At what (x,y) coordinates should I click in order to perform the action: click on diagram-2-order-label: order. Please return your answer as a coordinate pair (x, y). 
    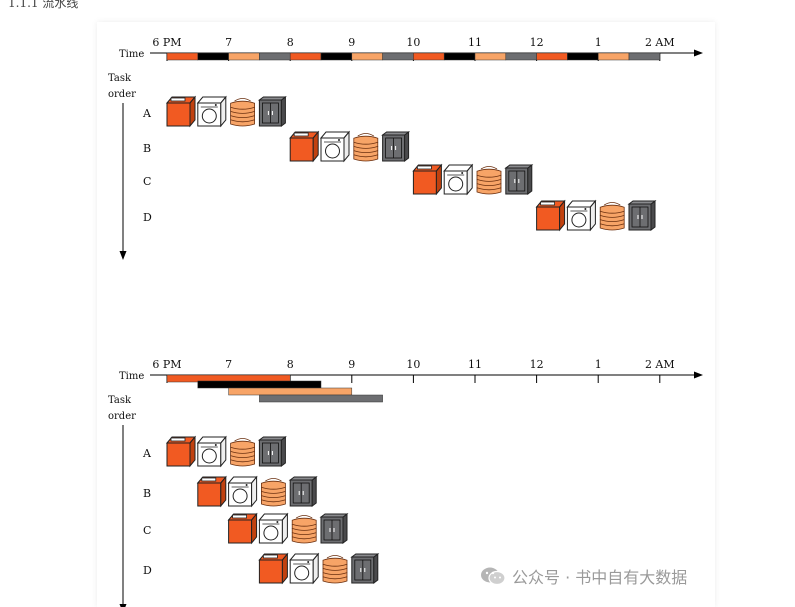
    Looking at the image, I should click on (122, 416).